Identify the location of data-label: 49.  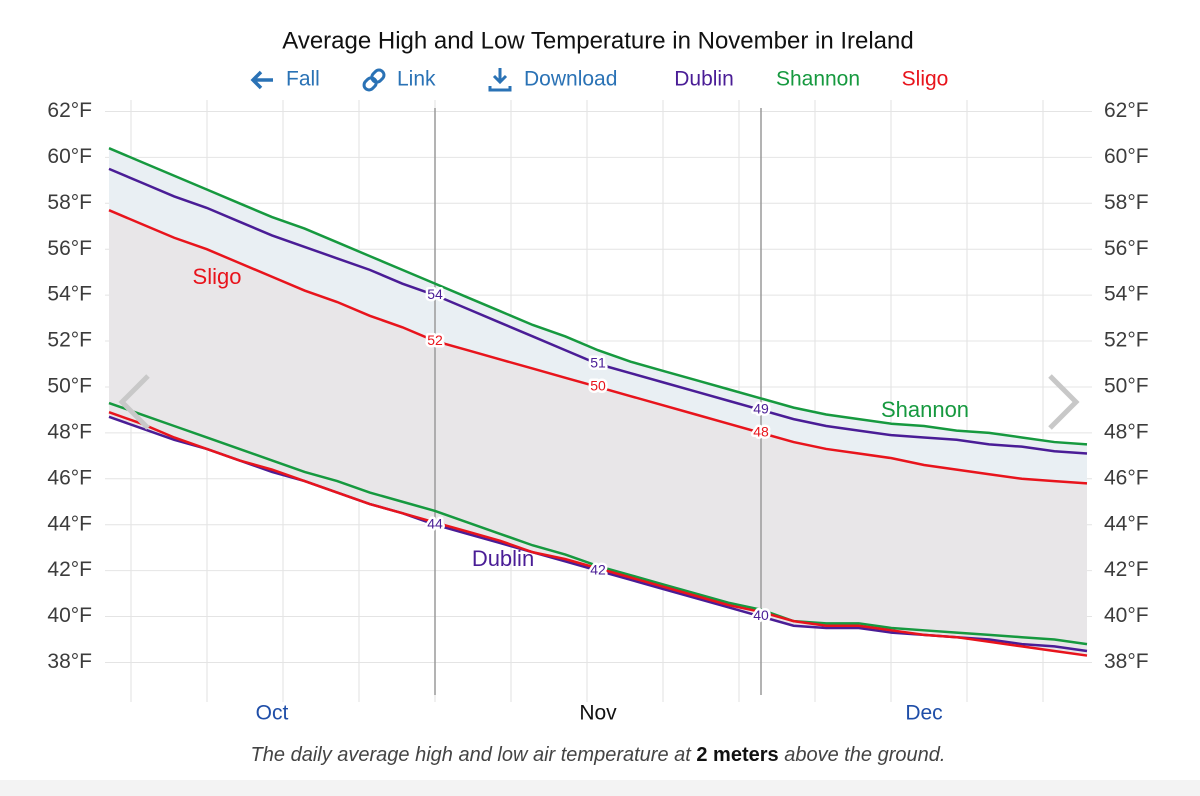
(761, 409).